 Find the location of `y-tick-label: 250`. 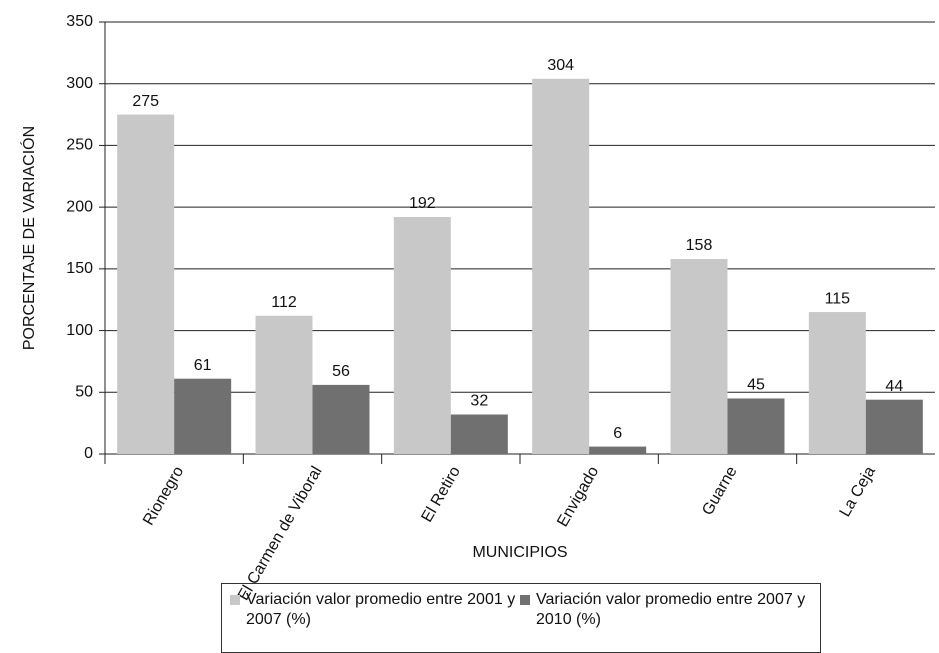

y-tick-label: 250 is located at coordinates (79, 145).